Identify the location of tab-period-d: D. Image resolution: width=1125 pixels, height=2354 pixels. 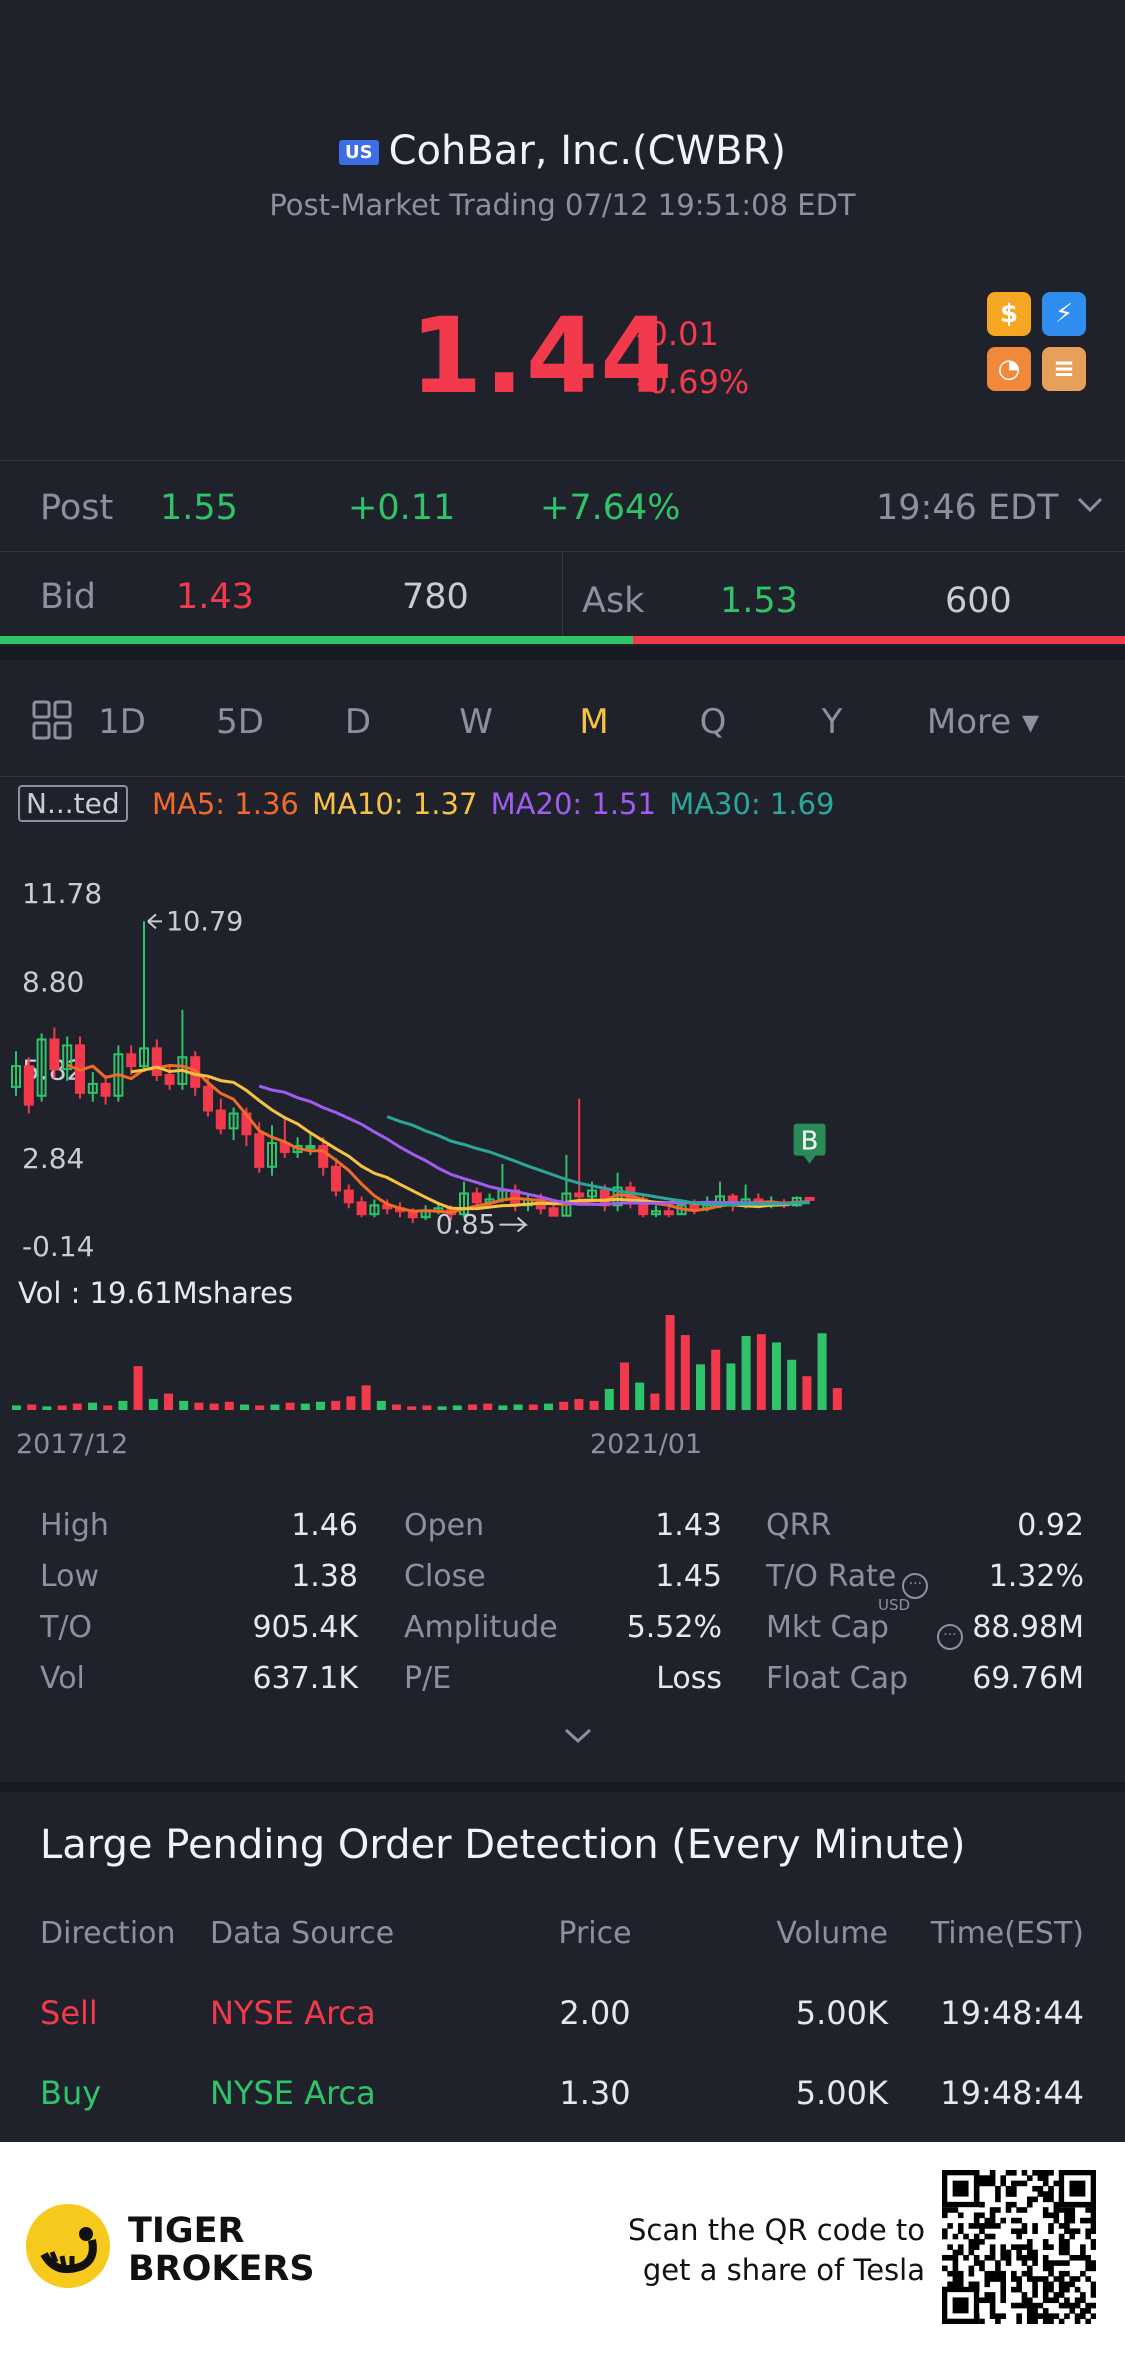
(358, 722).